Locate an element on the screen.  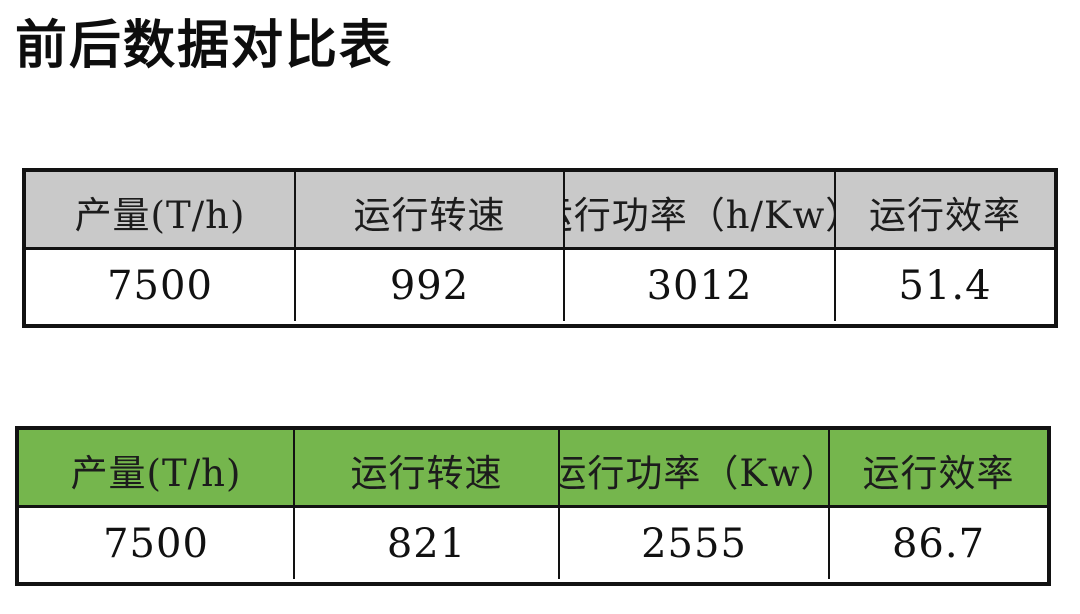
table-after-data-row: 7500 821 2555 86.7 is located at coordinates (533, 543).